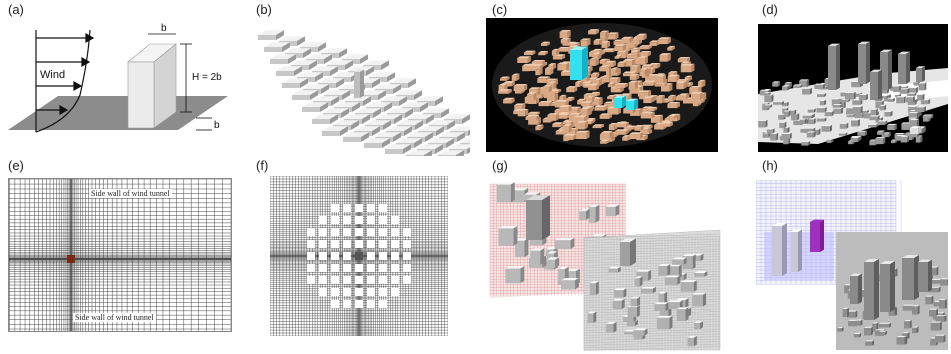  What do you see at coordinates (499, 9) in the screenshot?
I see `panel-c-label: (c)` at bounding box center [499, 9].